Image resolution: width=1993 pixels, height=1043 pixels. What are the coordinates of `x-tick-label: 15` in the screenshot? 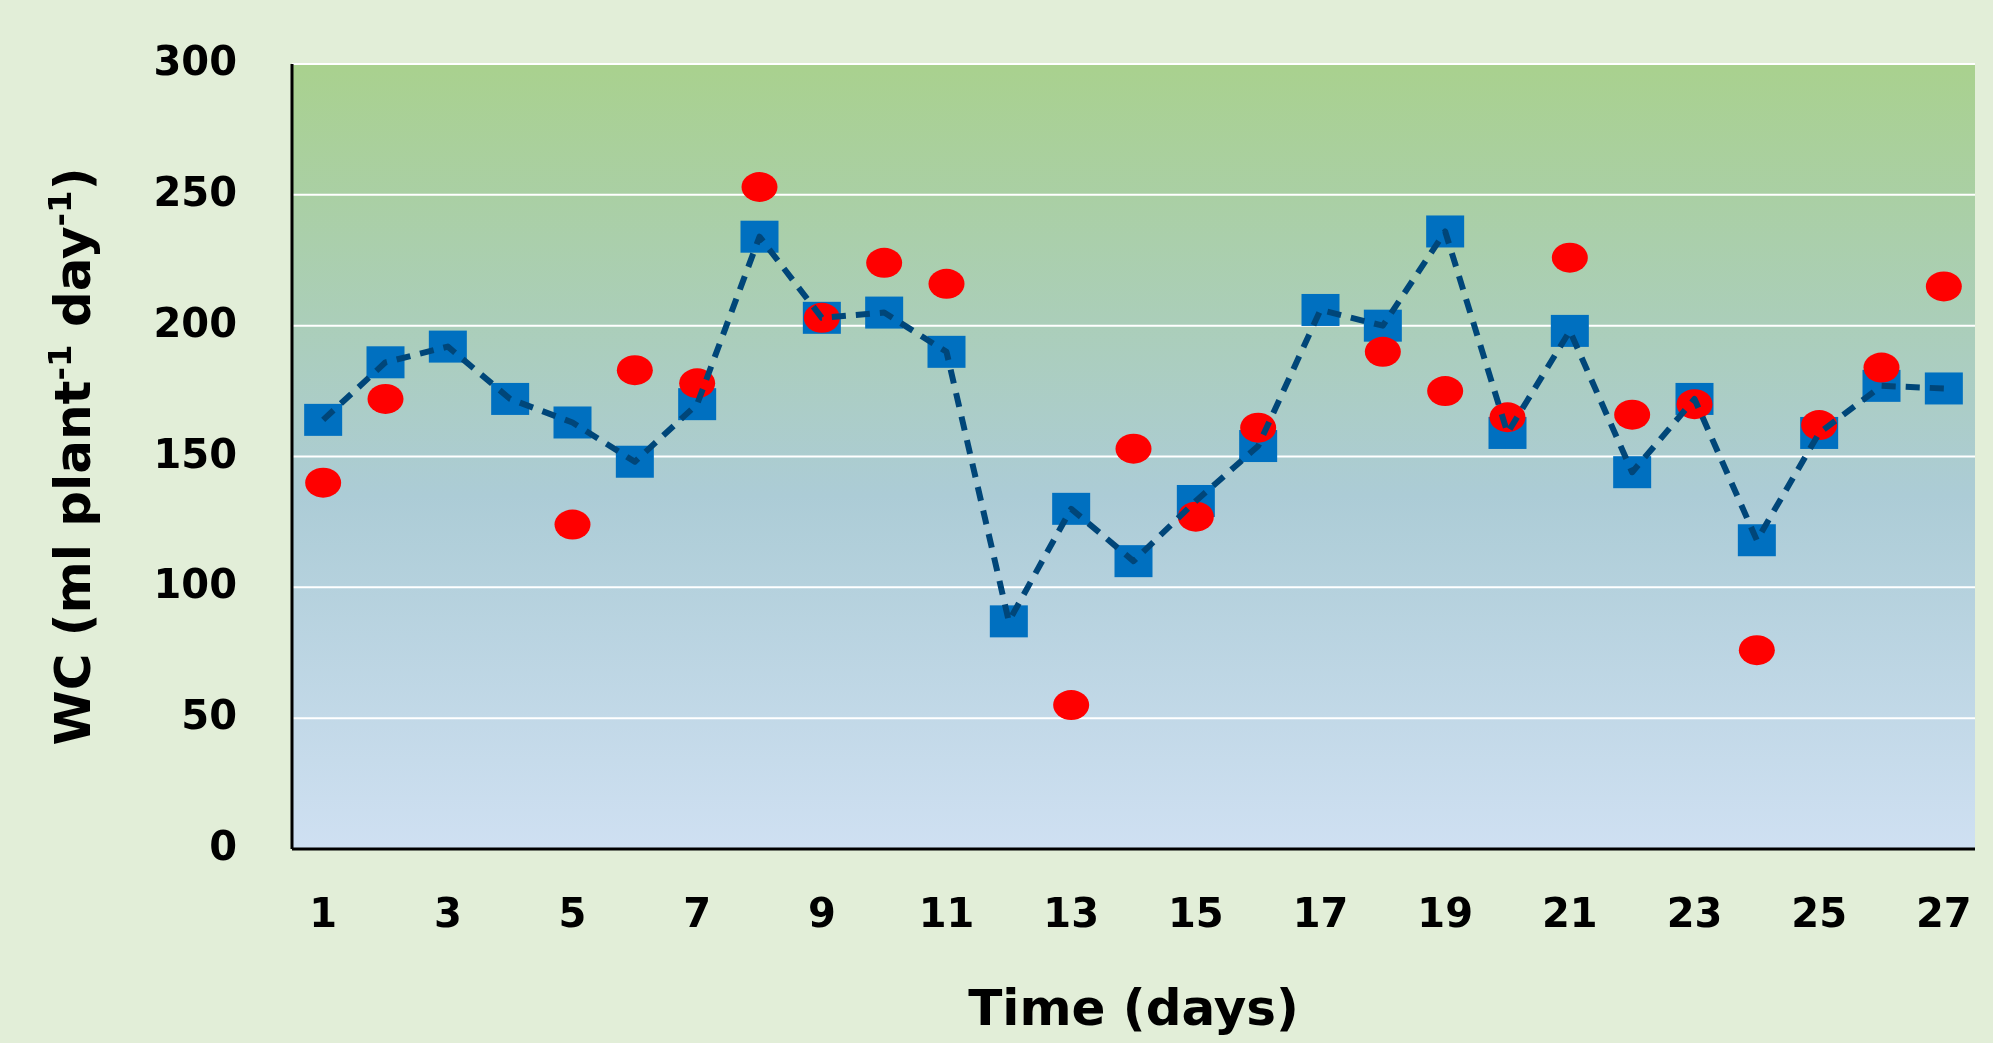 It's located at (1196, 913).